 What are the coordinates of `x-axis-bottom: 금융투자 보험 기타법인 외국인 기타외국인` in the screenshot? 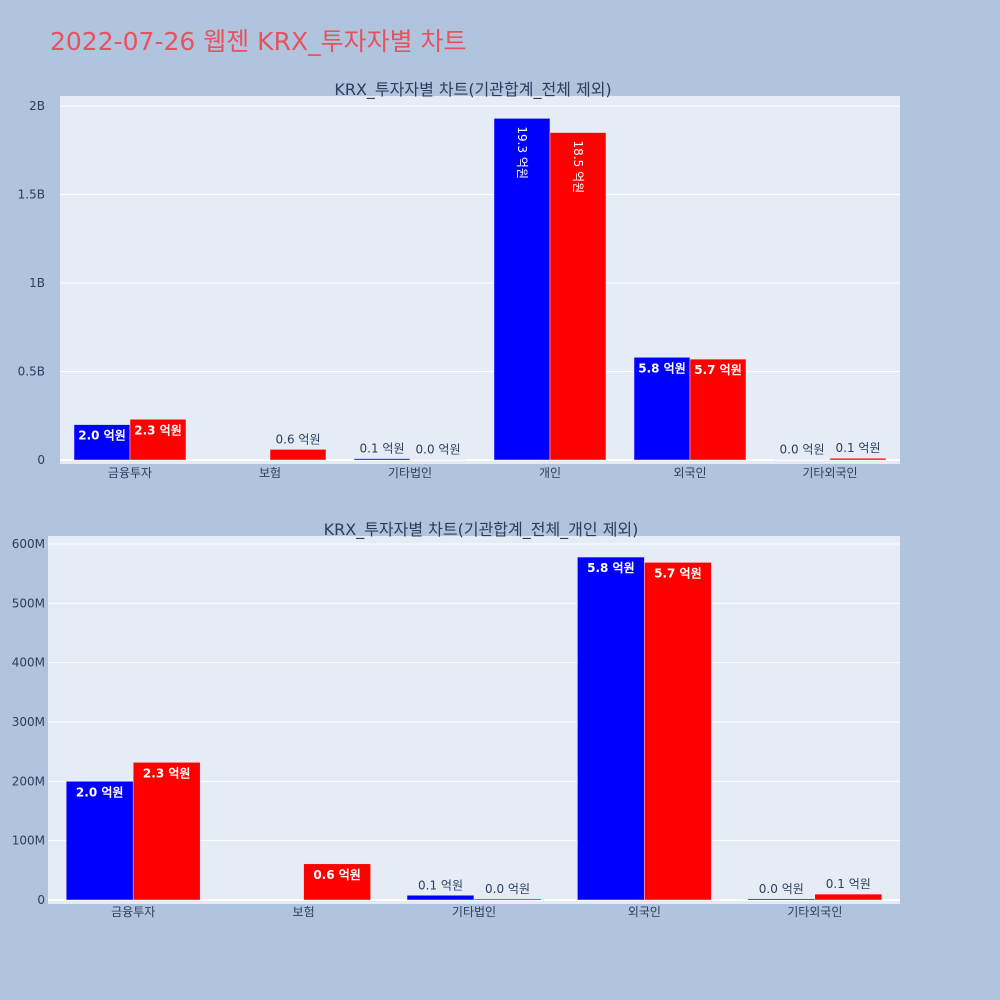 It's located at (476, 912).